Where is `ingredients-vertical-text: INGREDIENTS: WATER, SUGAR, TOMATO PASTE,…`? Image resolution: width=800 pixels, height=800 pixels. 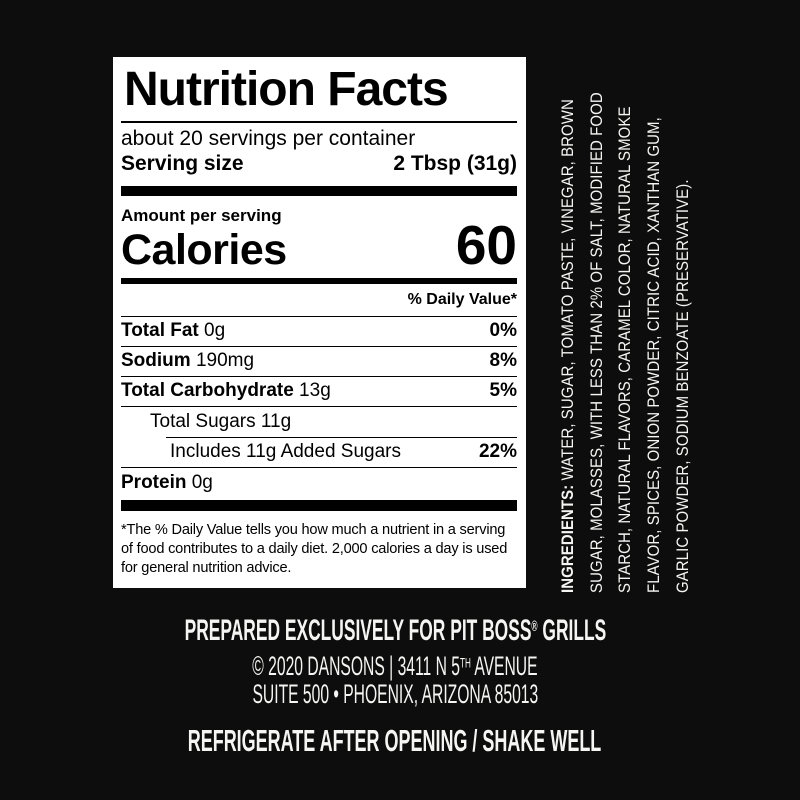
ingredients-vertical-text: INGREDIENTS: WATER, SUGAR, TOMATO PASTE,… is located at coordinates (629, 325).